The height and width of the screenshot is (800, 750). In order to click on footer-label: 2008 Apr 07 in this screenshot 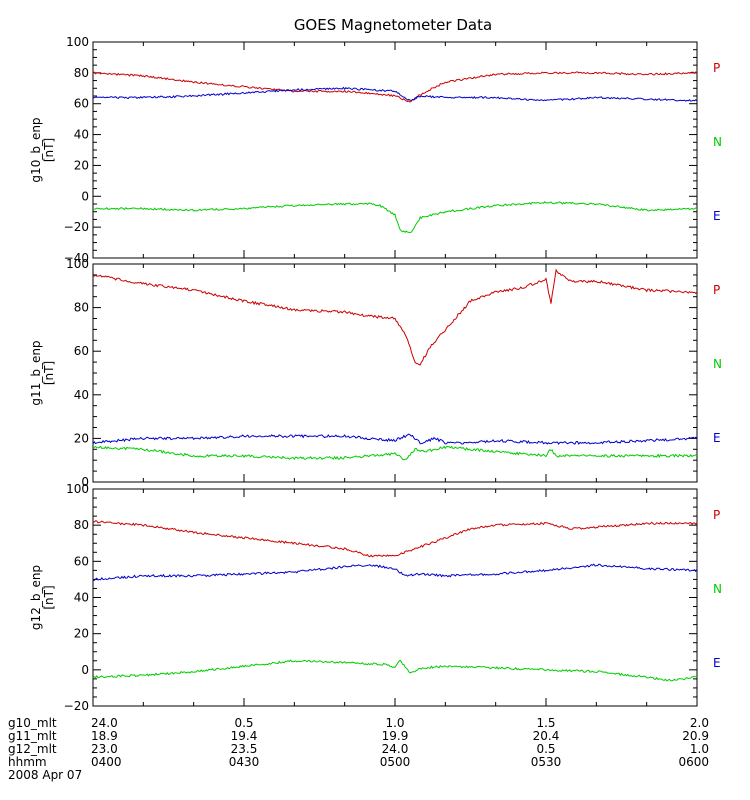, I will do `click(45, 775)`.